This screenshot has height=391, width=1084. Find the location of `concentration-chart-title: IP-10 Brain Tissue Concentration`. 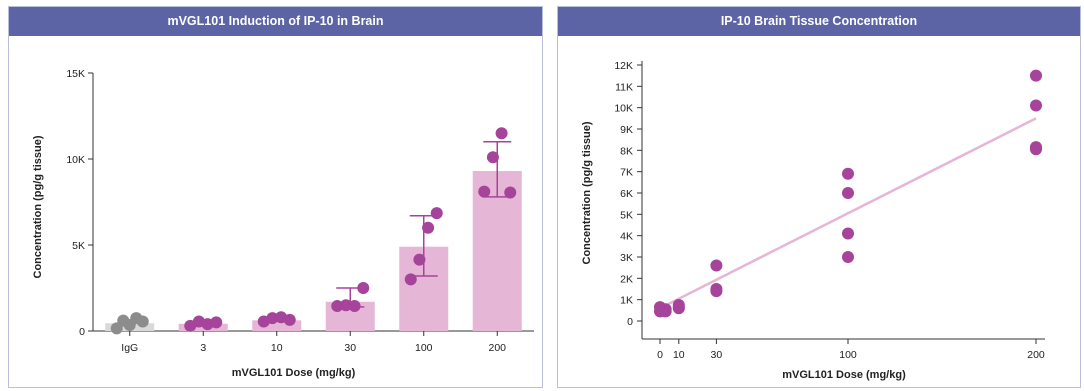

concentration-chart-title: IP-10 Brain Tissue Concentration is located at coordinates (819, 21).